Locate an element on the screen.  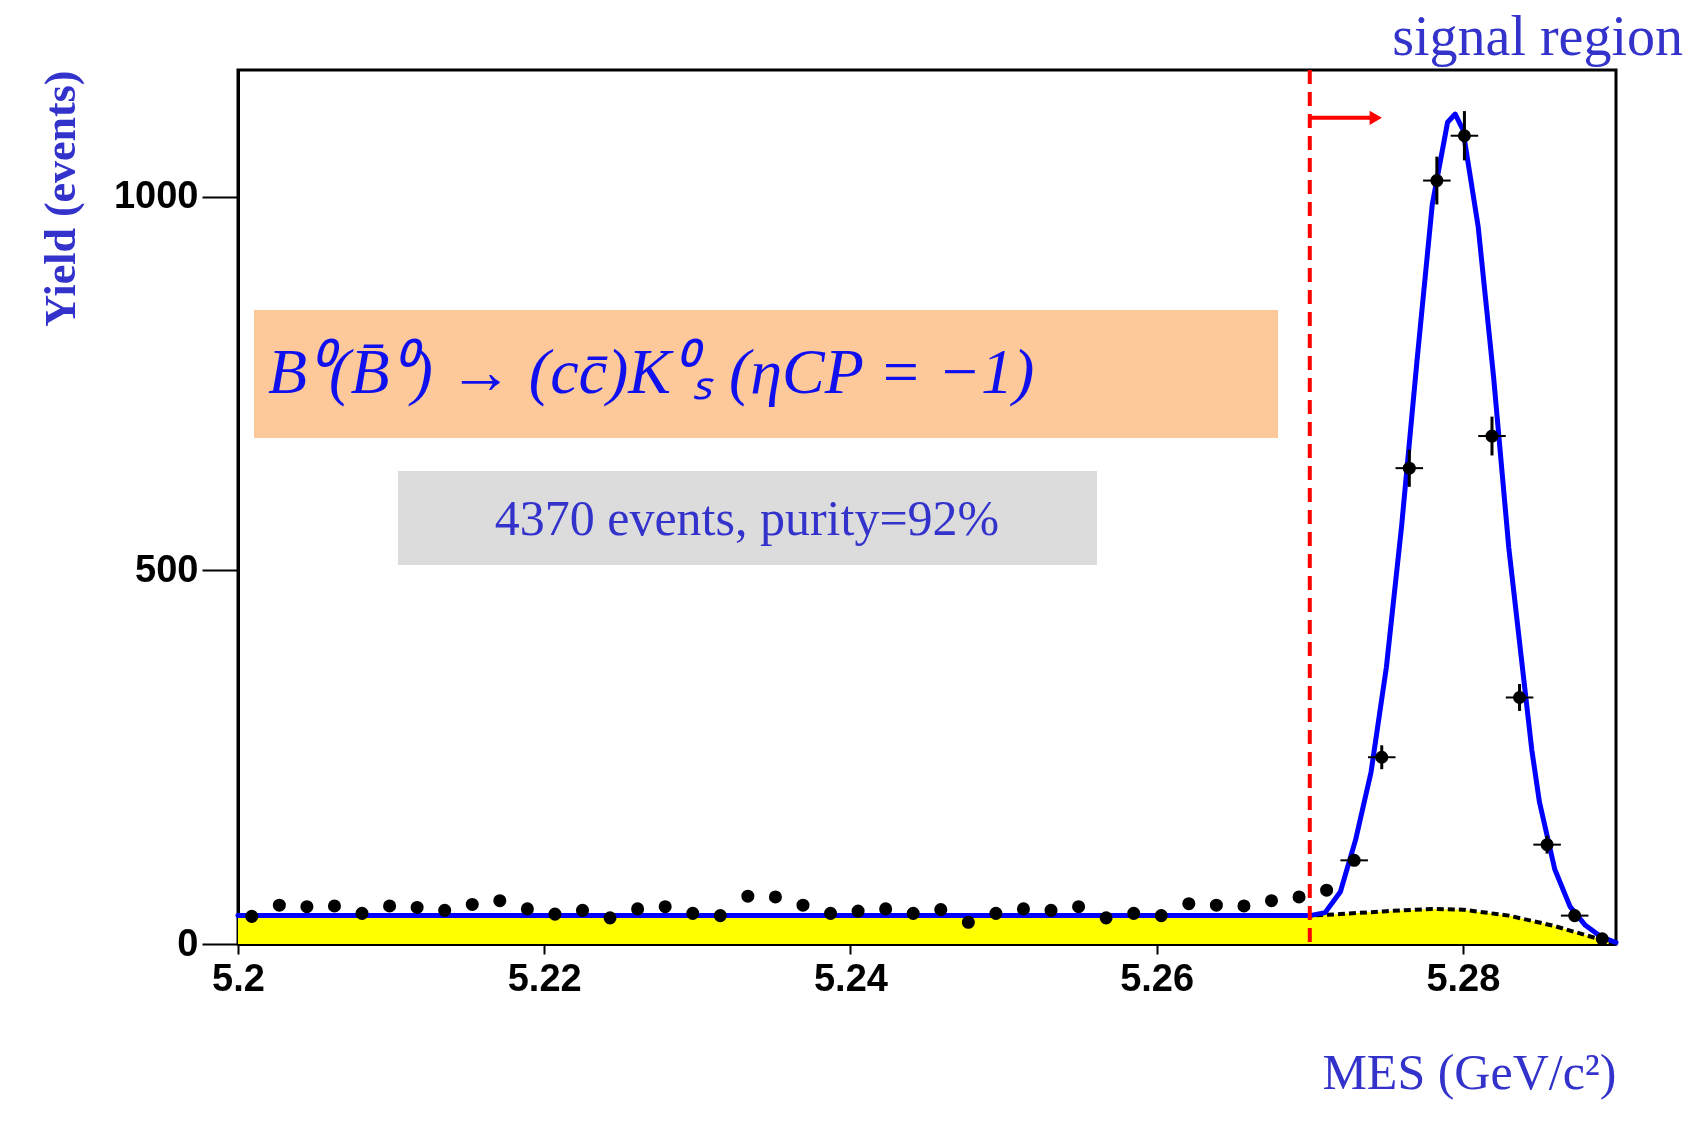
annotation: signal region is located at coordinates (1537, 36).